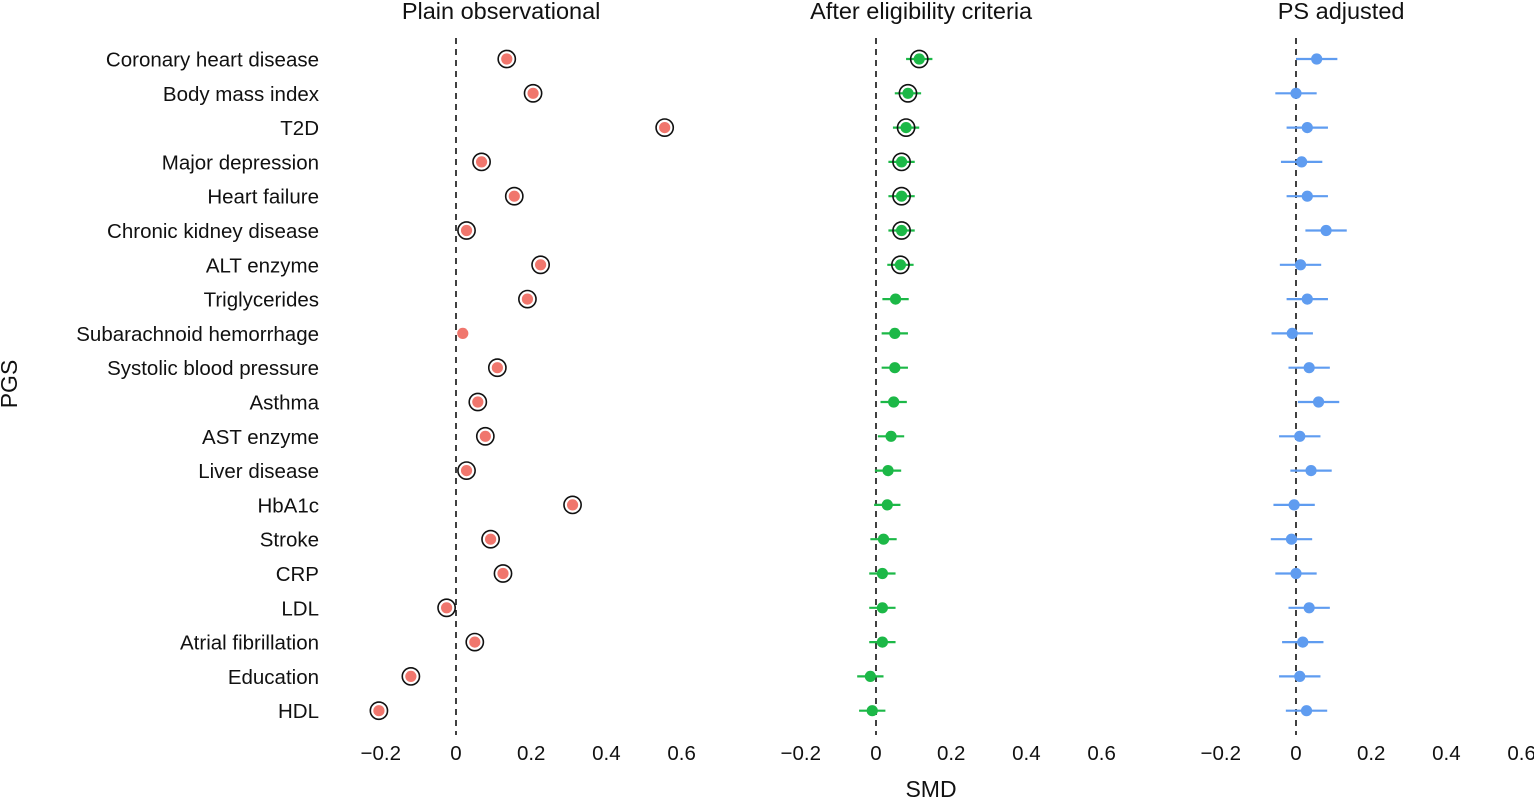 This screenshot has width=1534, height=800. Describe the element at coordinates (241, 94) in the screenshot. I see `category-label: Body mass index` at that location.